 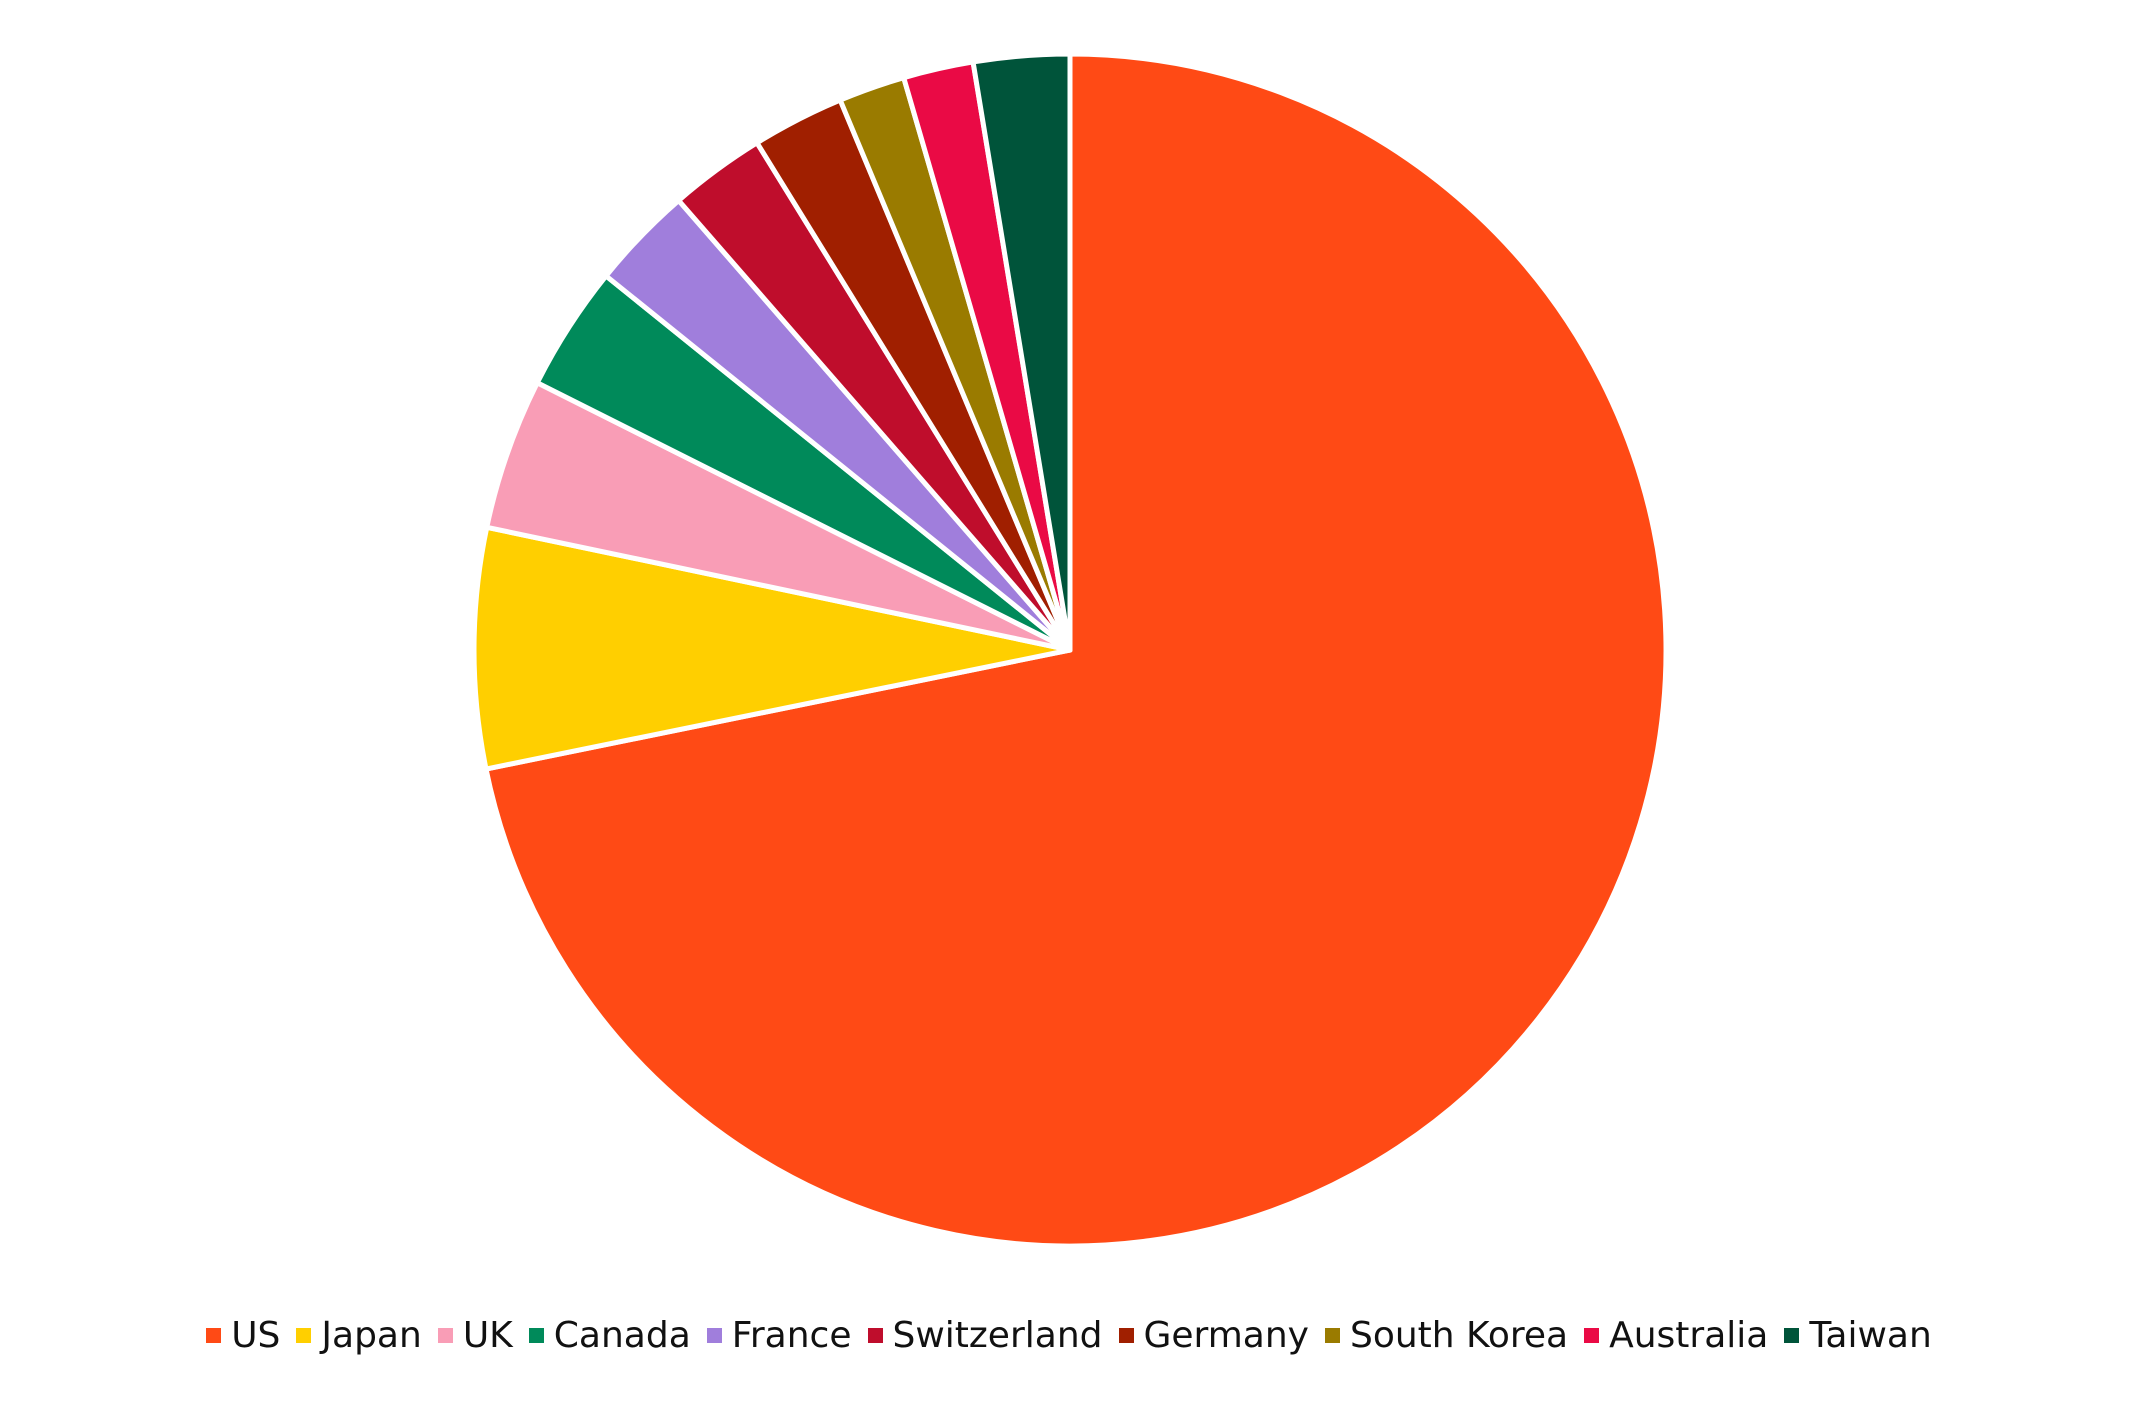 I want to click on legend-item: Taiwan, so click(x=1858, y=1335).